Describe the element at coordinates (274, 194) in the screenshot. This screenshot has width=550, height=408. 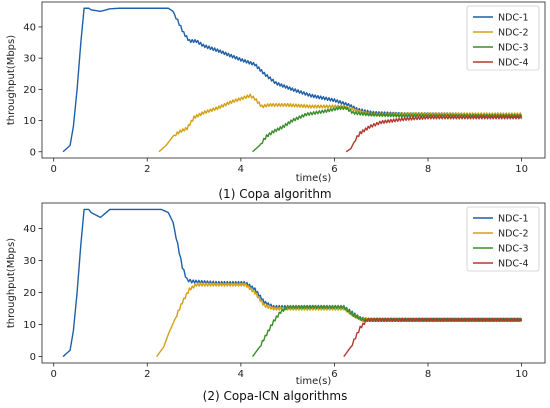
I see `chart-caption: (1) Copa algorithm` at that location.